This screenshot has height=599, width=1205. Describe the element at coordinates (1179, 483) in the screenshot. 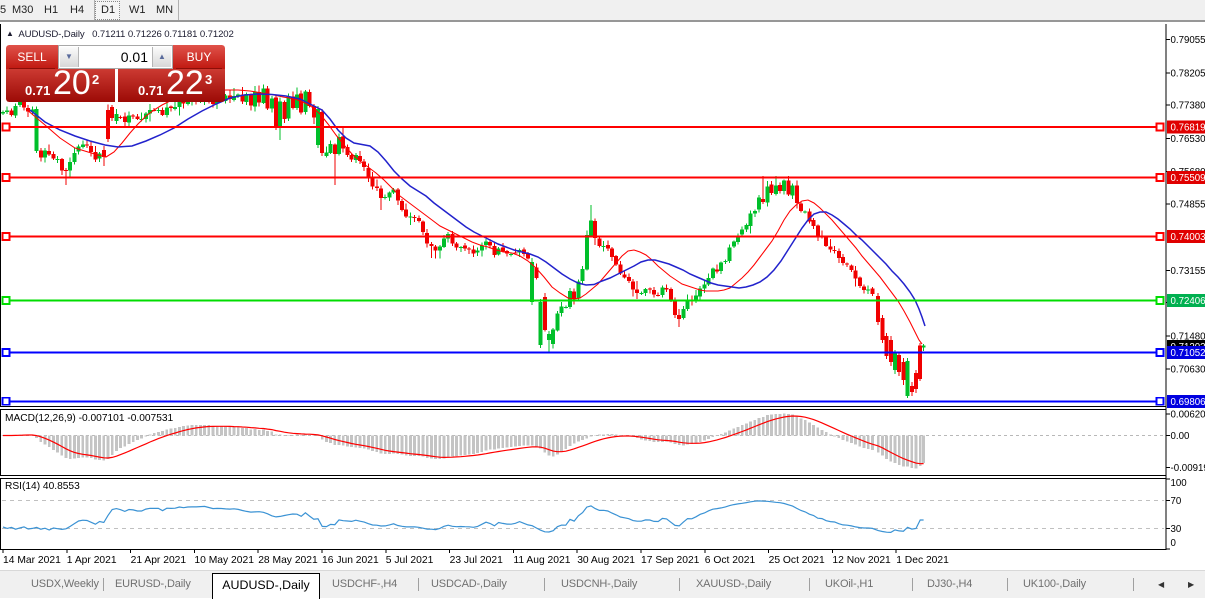

I see `svg-text: 100` at that location.